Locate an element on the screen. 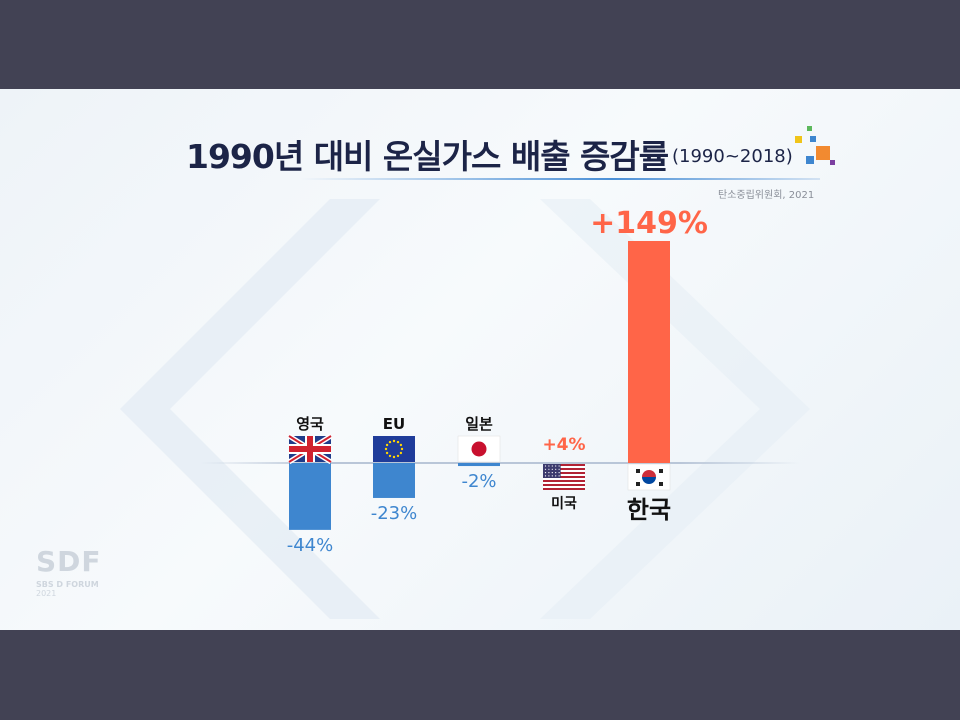 This screenshot has width=960, height=720. decorative-squares-icon is located at coordinates (815, 145).